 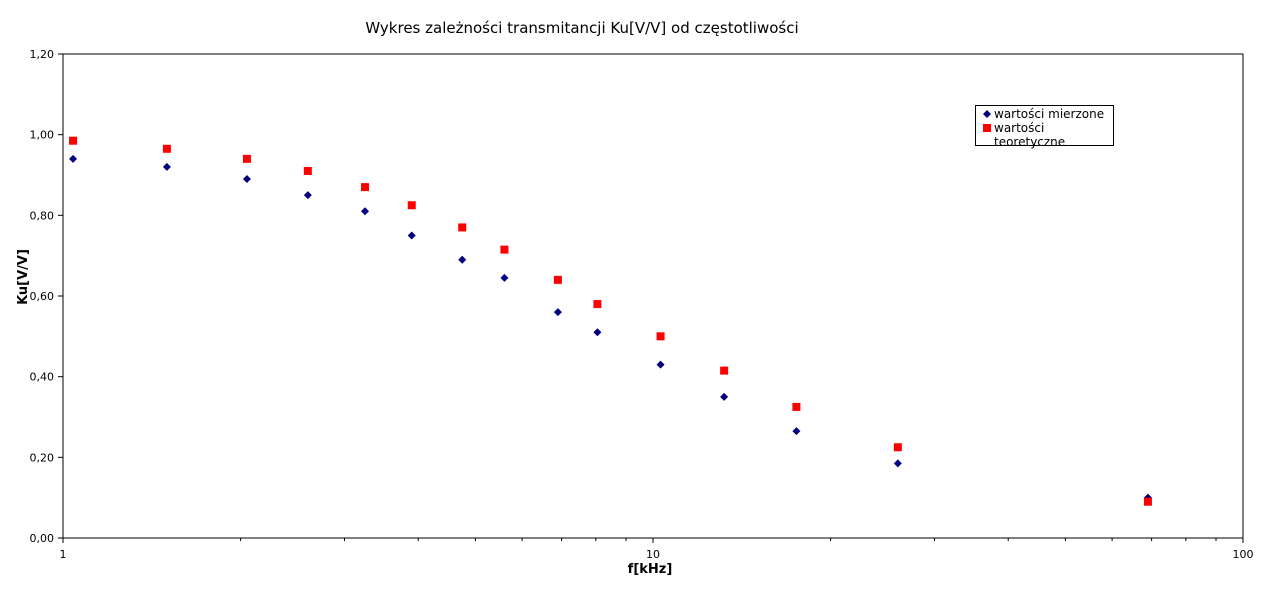 I want to click on legend-label: wartości mierzone, so click(x=1049, y=114).